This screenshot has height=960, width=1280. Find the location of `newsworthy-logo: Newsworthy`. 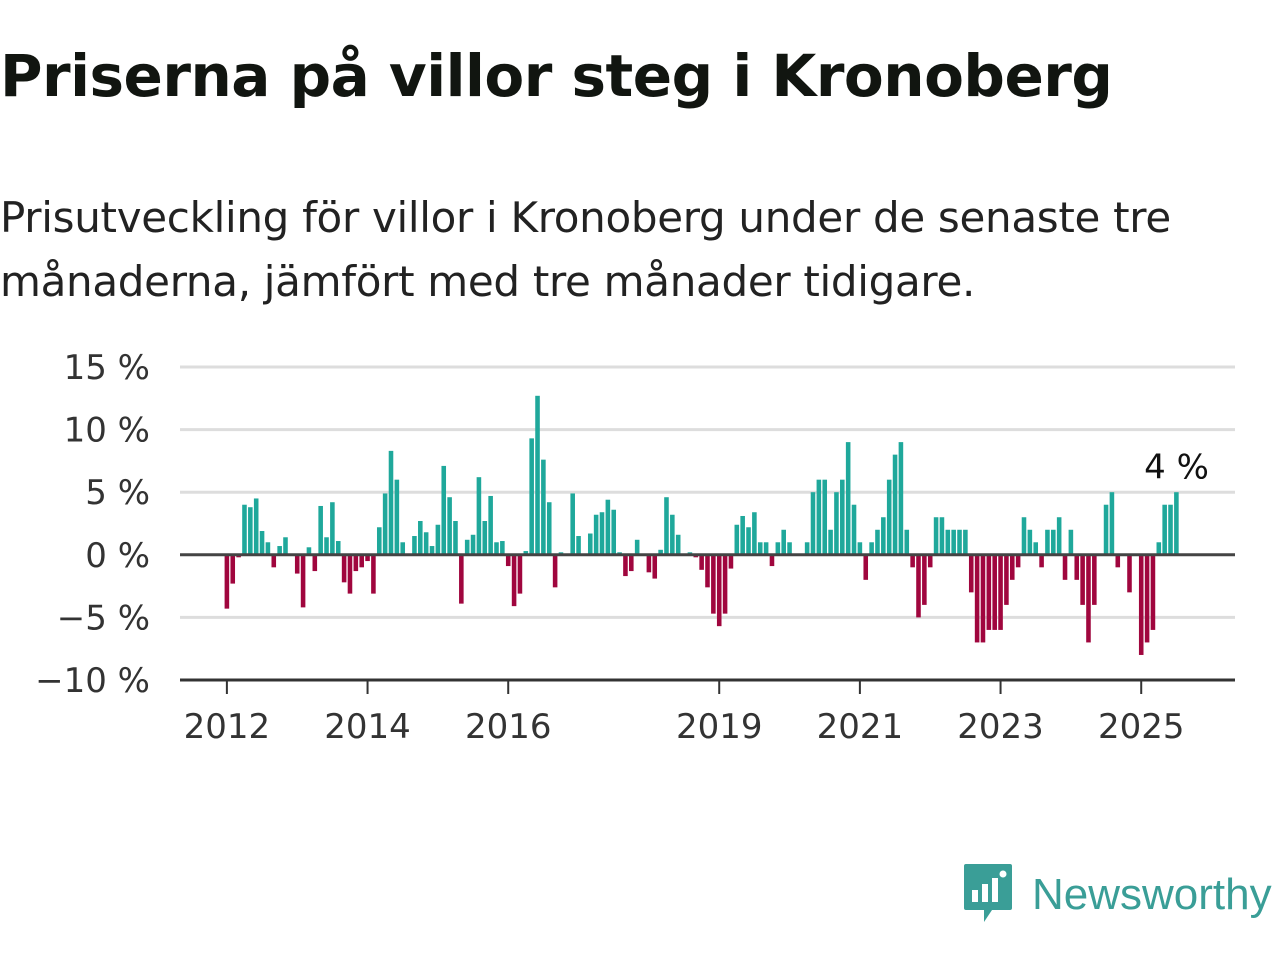

newsworthy-logo: Newsworthy is located at coordinates (1117, 895).